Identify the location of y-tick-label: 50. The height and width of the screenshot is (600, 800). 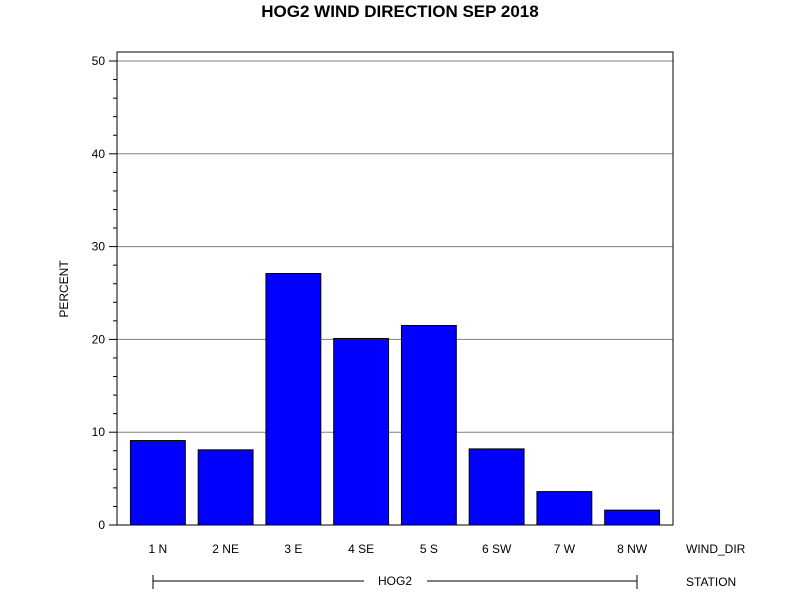
(99, 61).